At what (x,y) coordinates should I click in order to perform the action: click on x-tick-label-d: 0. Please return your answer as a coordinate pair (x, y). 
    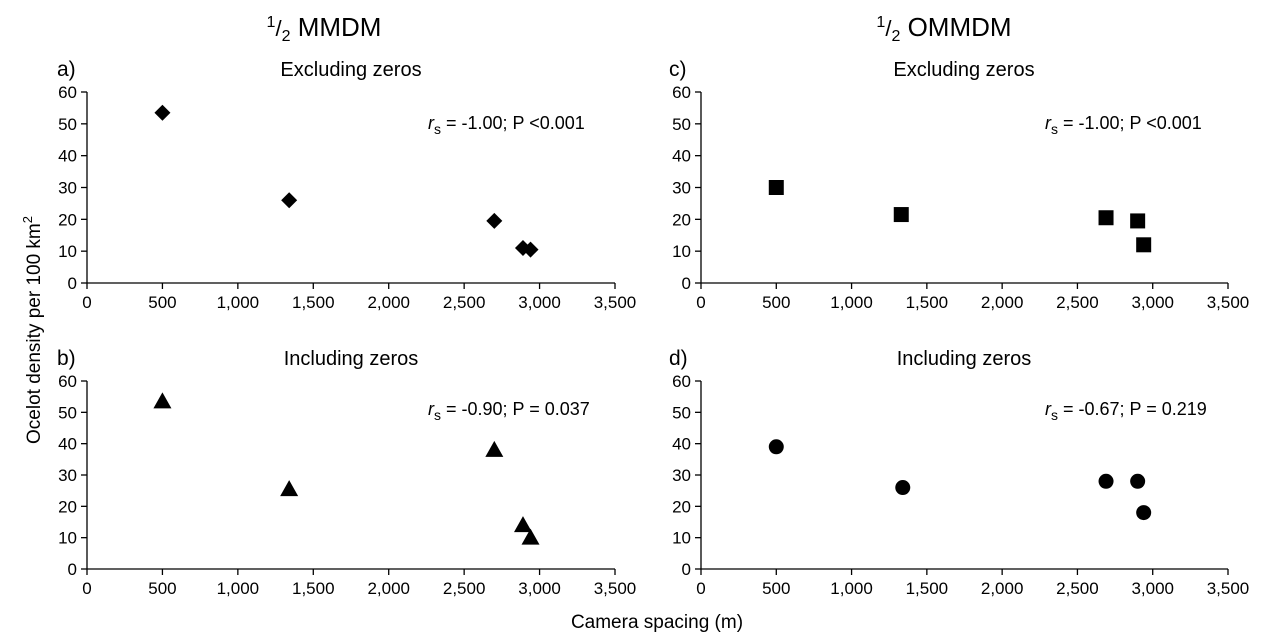
    Looking at the image, I should click on (700, 588).